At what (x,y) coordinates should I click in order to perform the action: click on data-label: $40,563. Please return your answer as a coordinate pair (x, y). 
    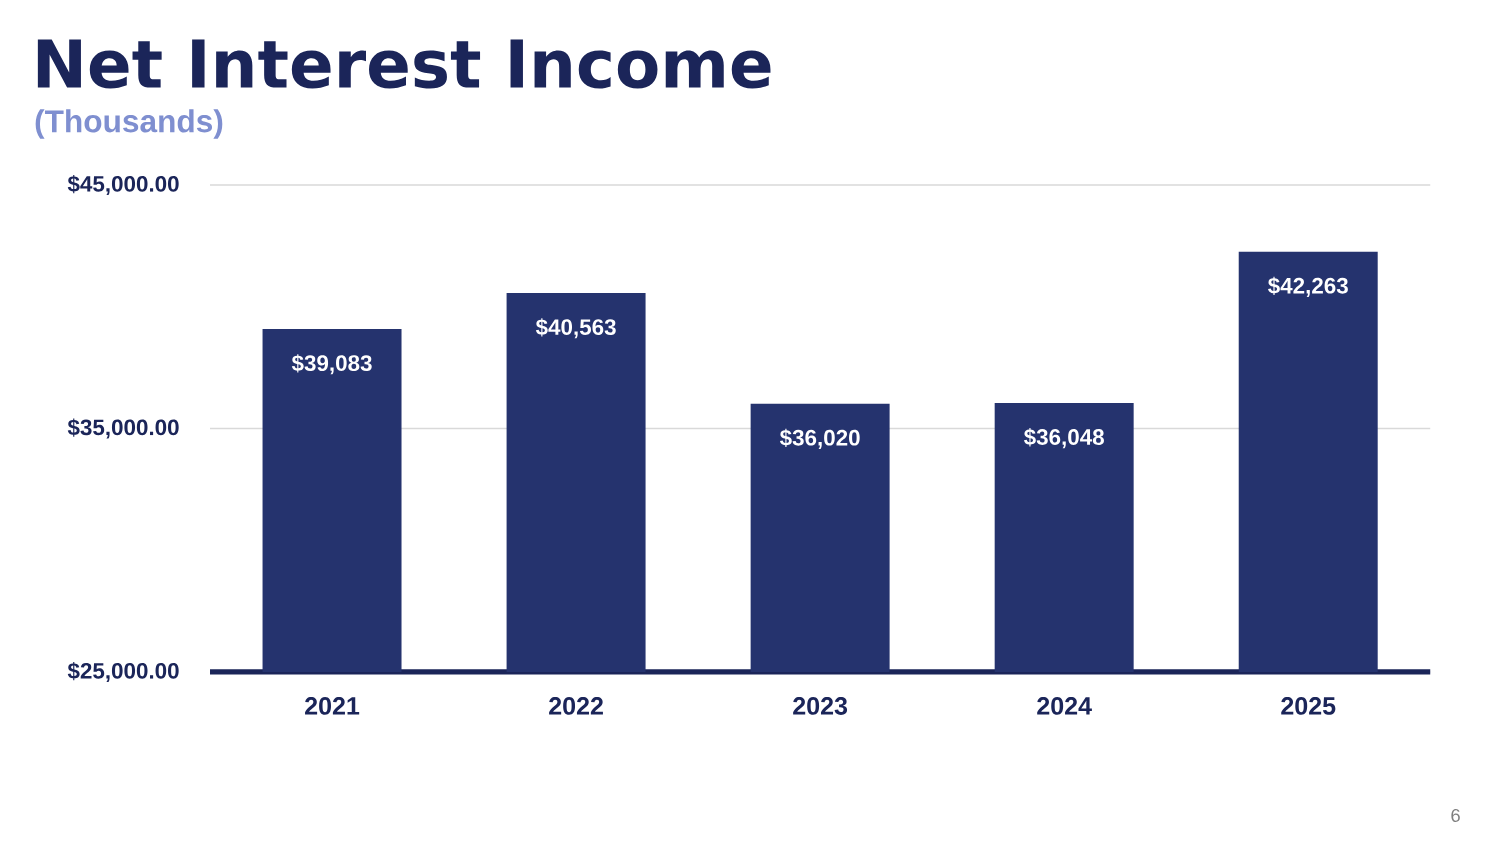
    Looking at the image, I should click on (575, 328).